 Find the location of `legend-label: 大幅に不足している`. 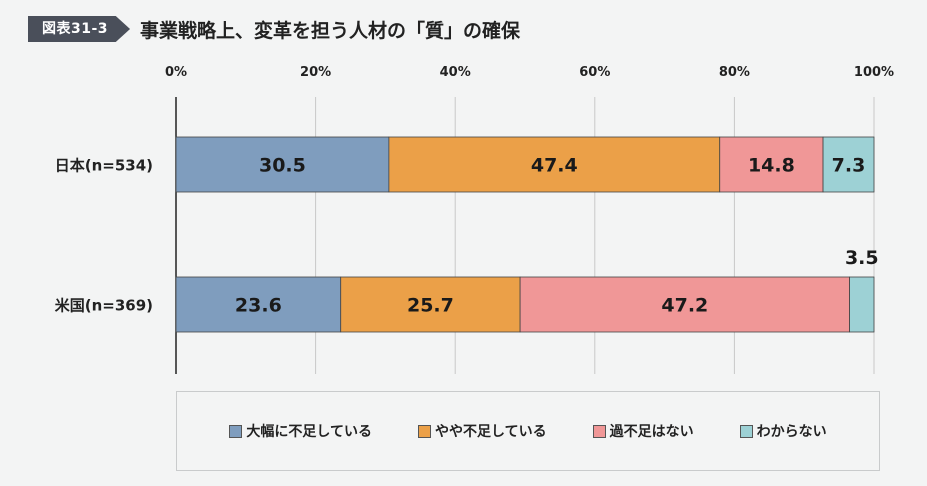

legend-label: 大幅に不足している is located at coordinates (309, 432).